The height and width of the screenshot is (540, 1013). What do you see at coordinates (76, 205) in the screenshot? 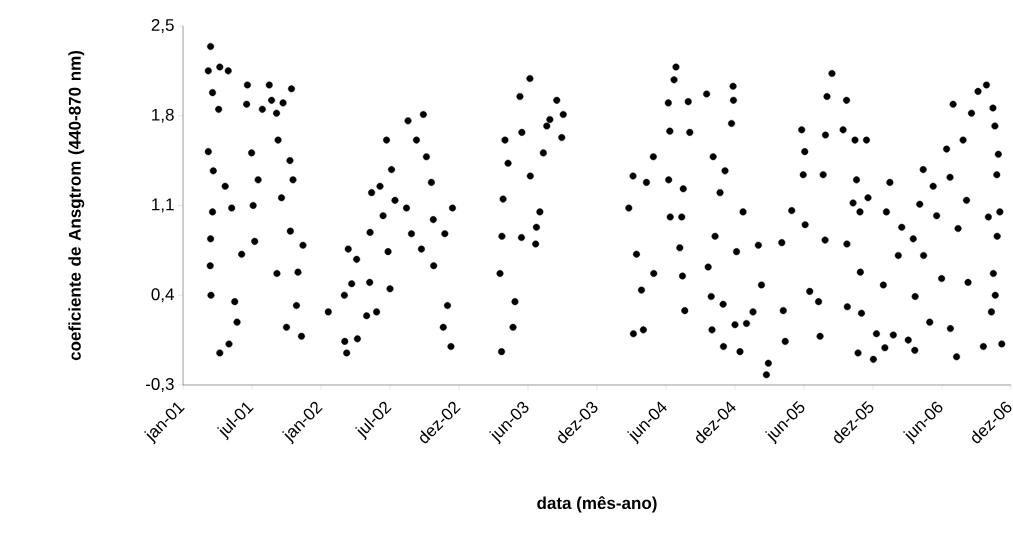
I see `y-axis-title: coeficiente de Ansgtrom (440-870 nm)` at bounding box center [76, 205].